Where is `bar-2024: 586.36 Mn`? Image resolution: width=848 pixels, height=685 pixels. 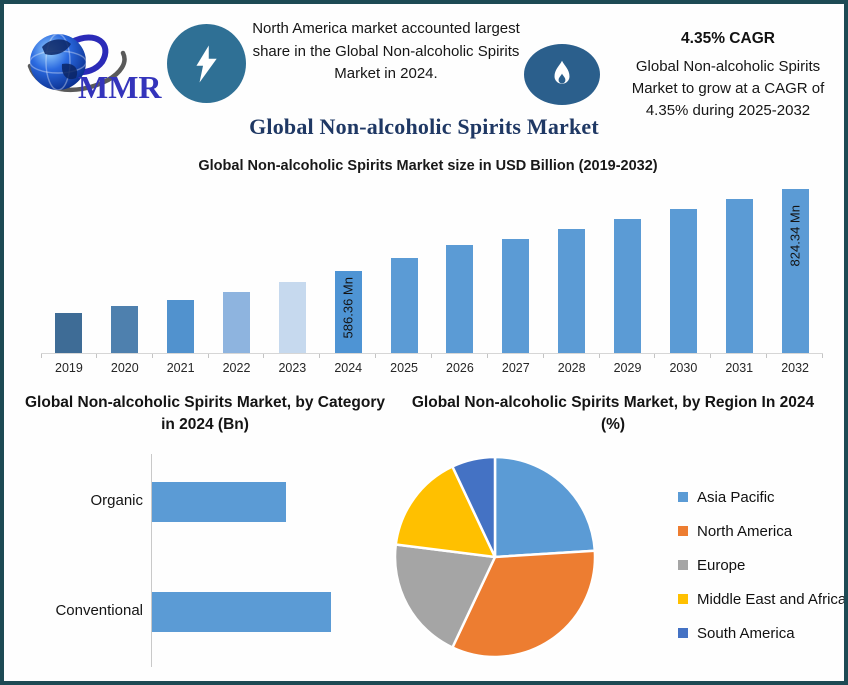
bar-2024: 586.36 Mn is located at coordinates (348, 312).